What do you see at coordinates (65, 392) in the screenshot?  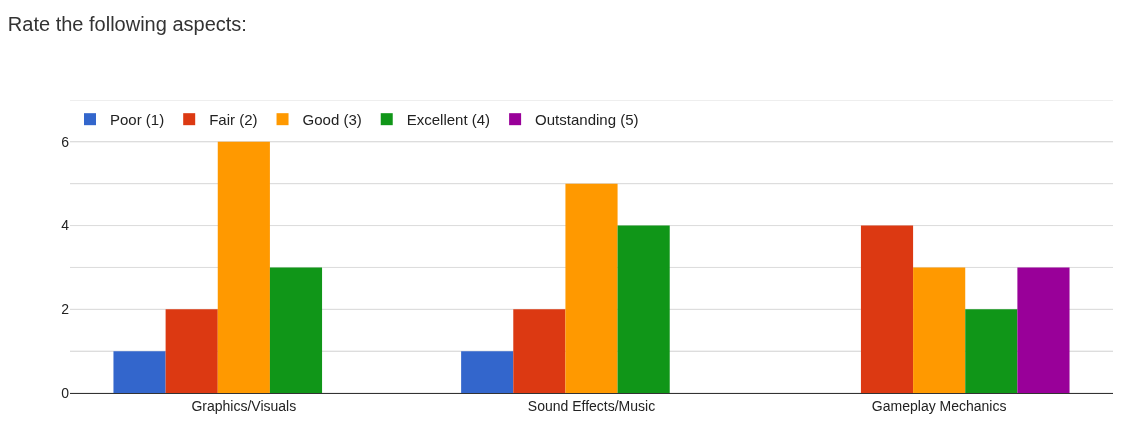 I see `y-tick-label: 0` at bounding box center [65, 392].